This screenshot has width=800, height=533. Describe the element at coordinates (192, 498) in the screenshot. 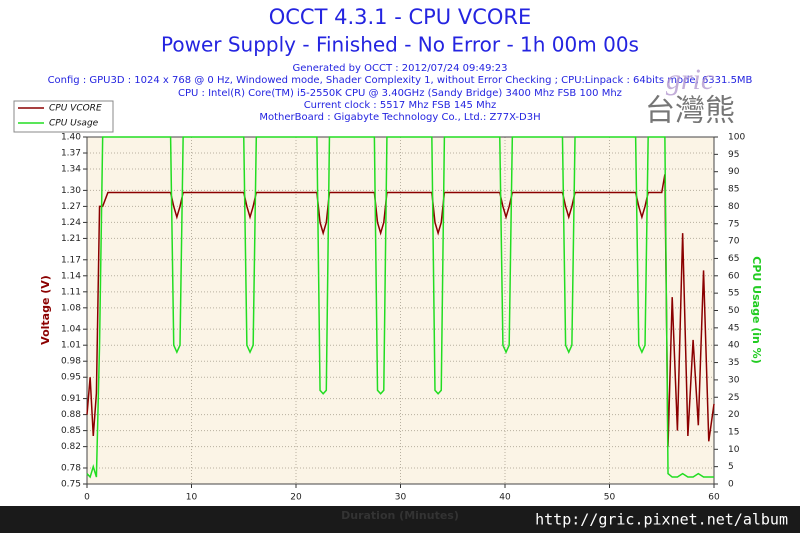

I see `x-tick-label: 10` at that location.